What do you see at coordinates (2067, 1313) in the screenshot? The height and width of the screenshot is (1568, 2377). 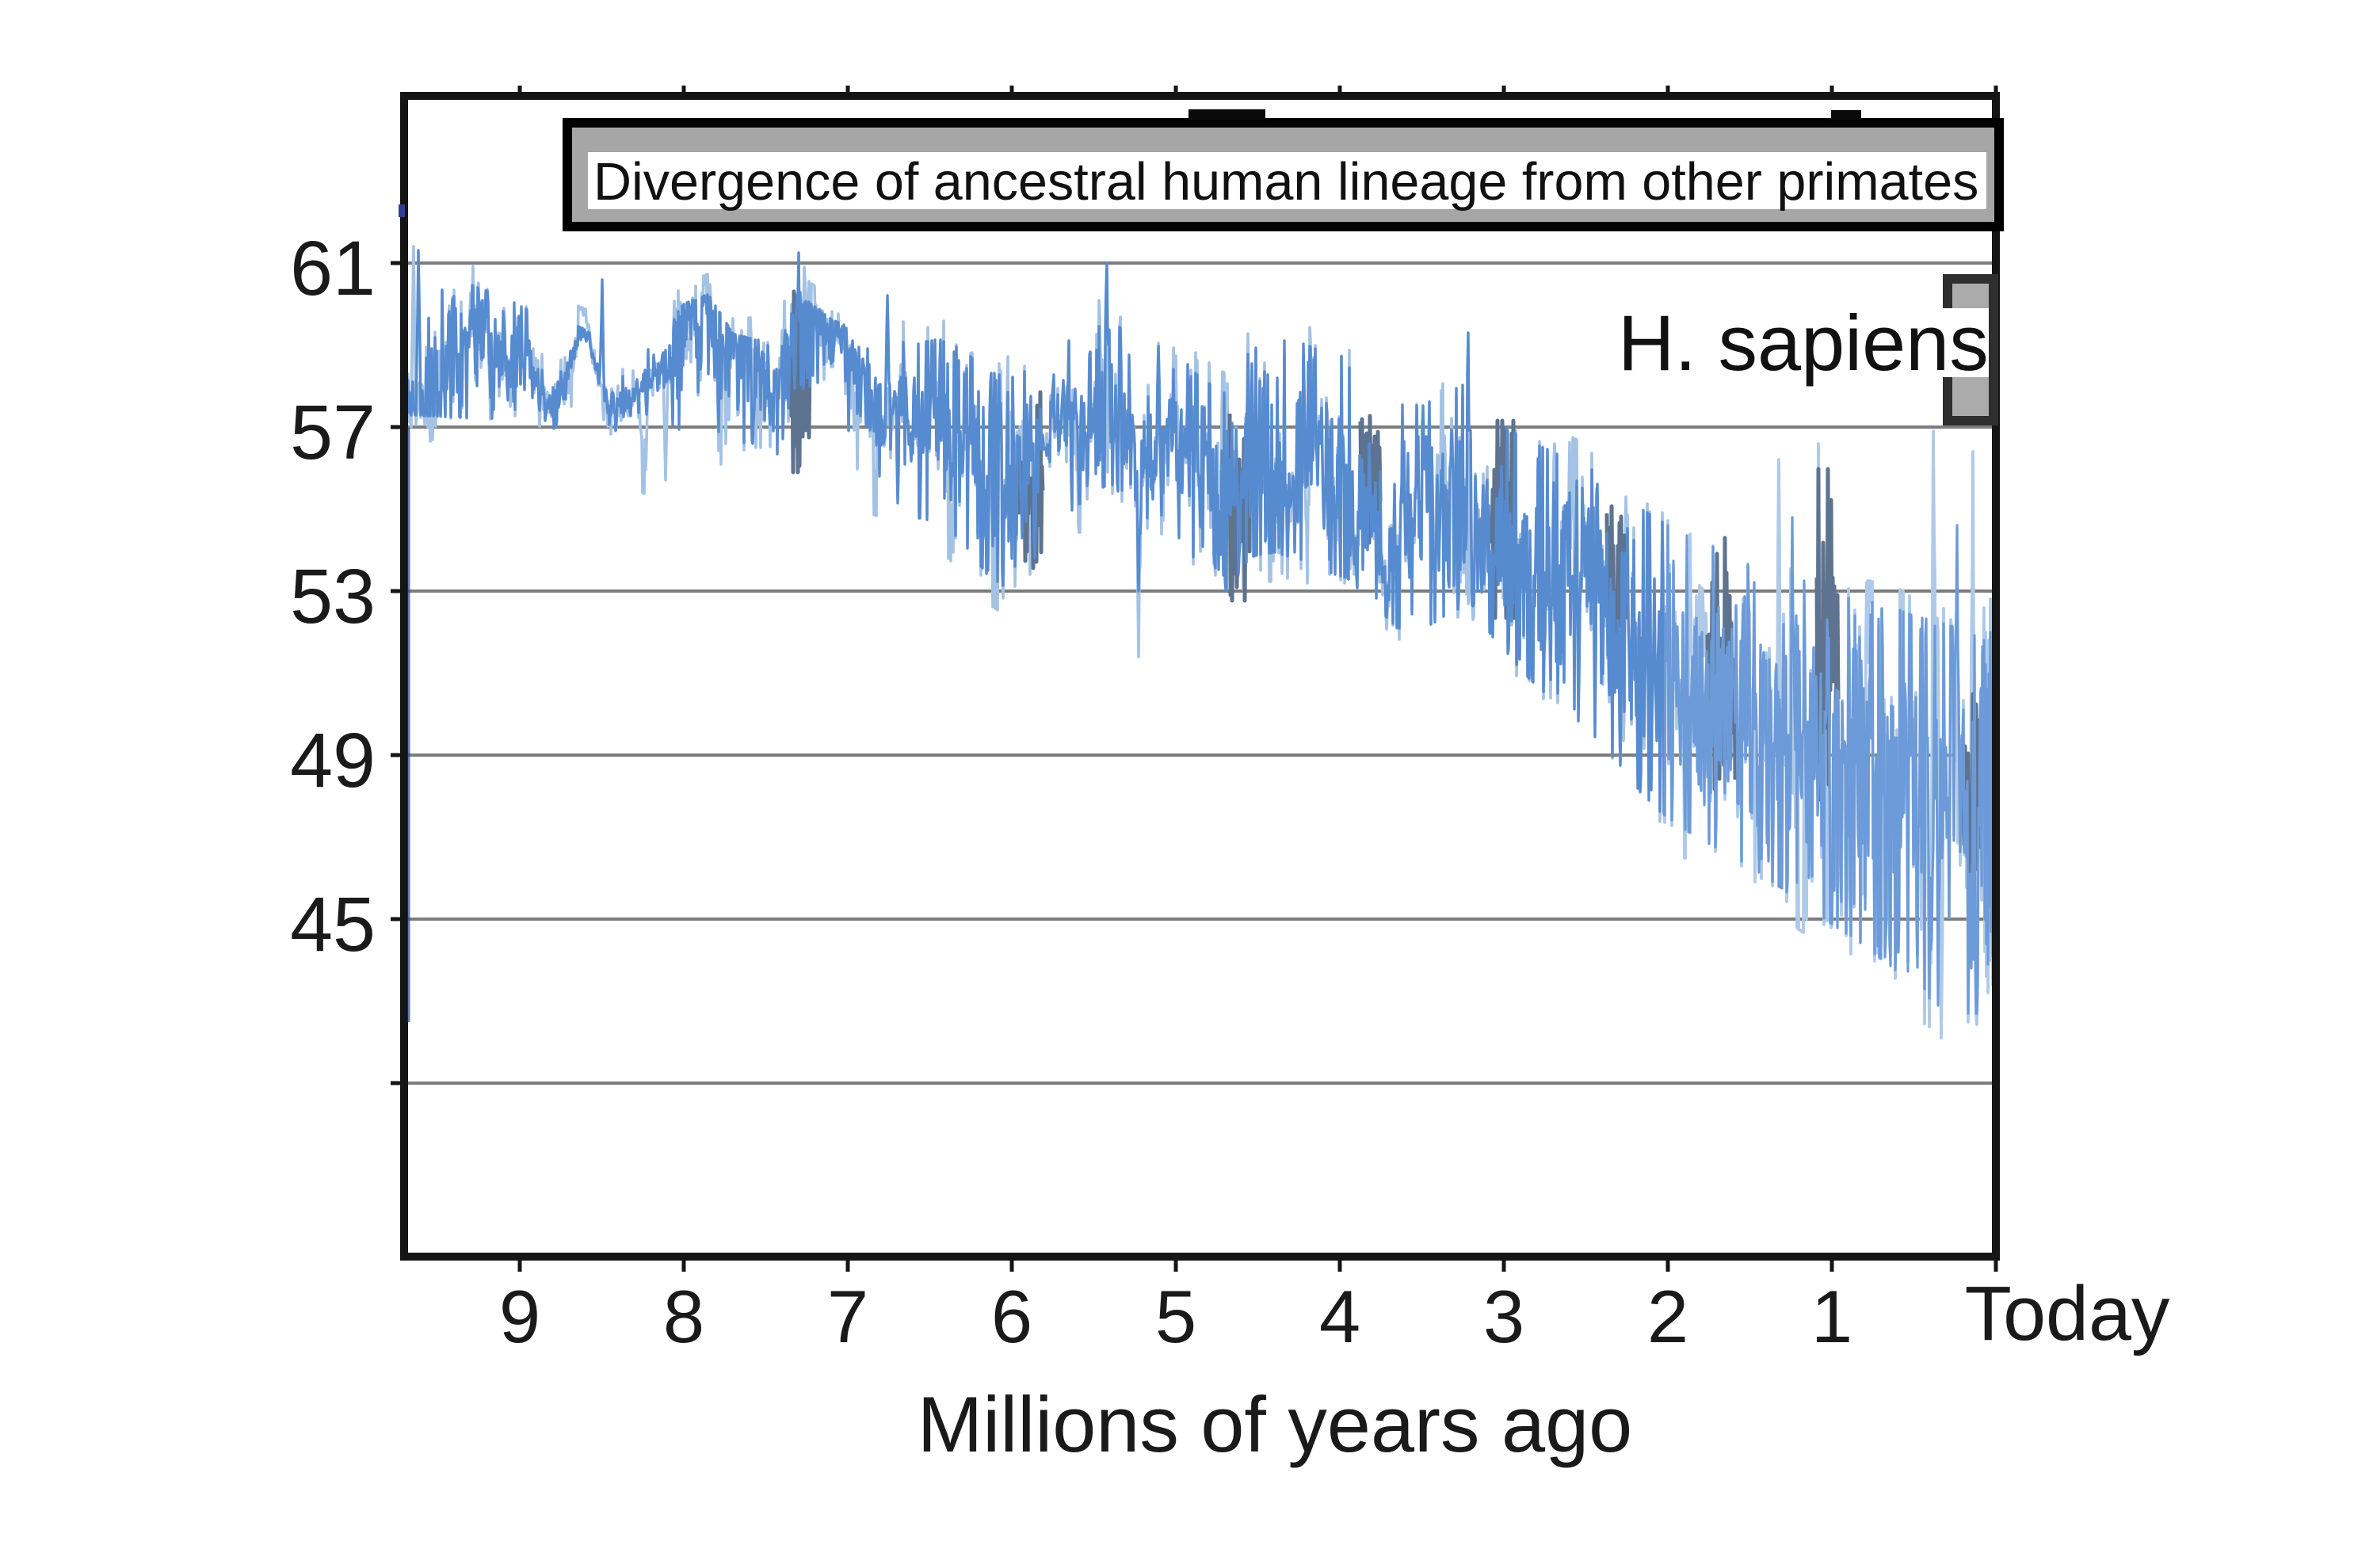 I see `svg-text: Today` at bounding box center [2067, 1313].